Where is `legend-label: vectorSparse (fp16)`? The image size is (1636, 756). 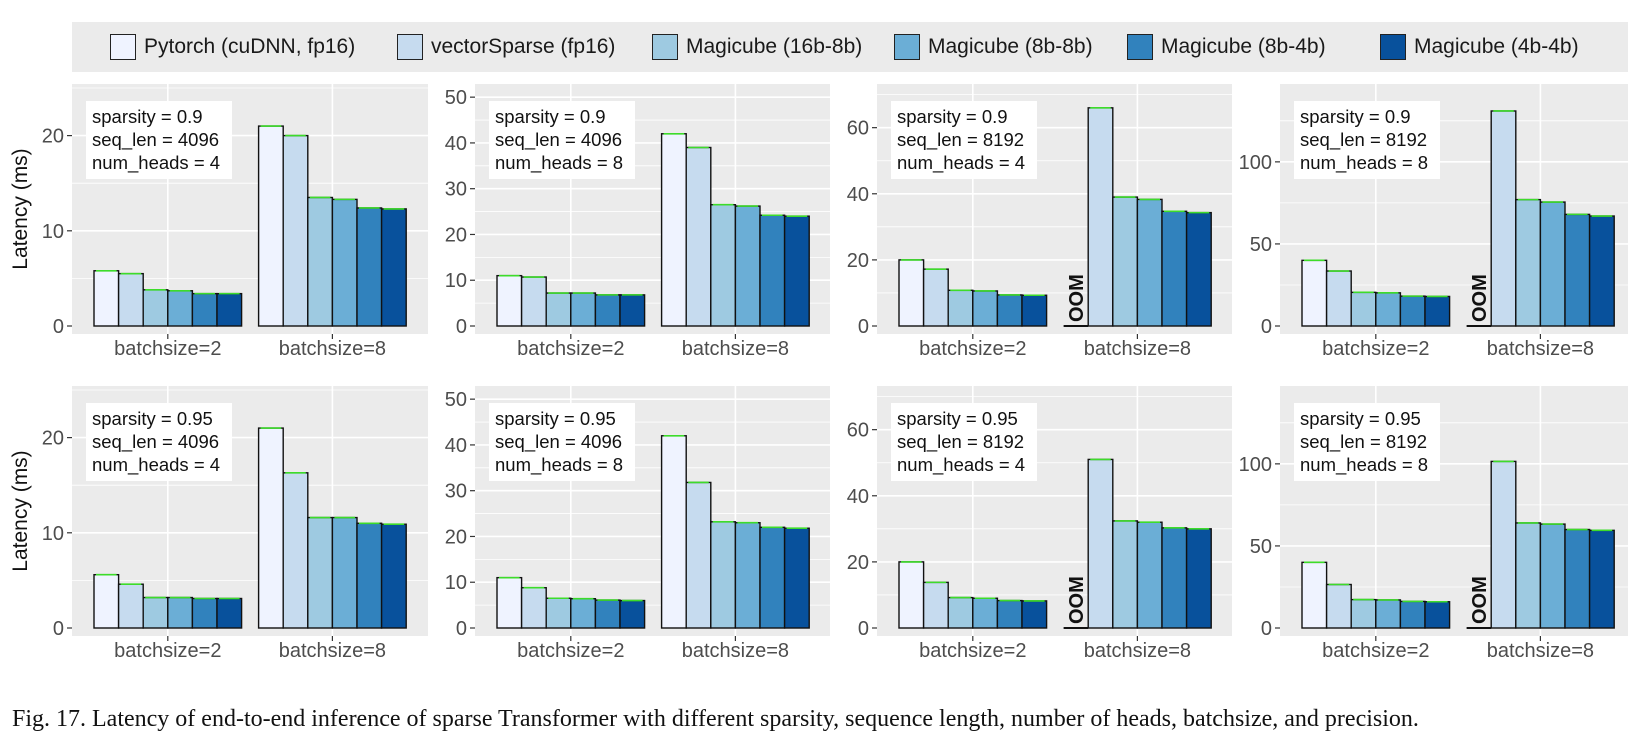
legend-label: vectorSparse (fp16) is located at coordinates (523, 46).